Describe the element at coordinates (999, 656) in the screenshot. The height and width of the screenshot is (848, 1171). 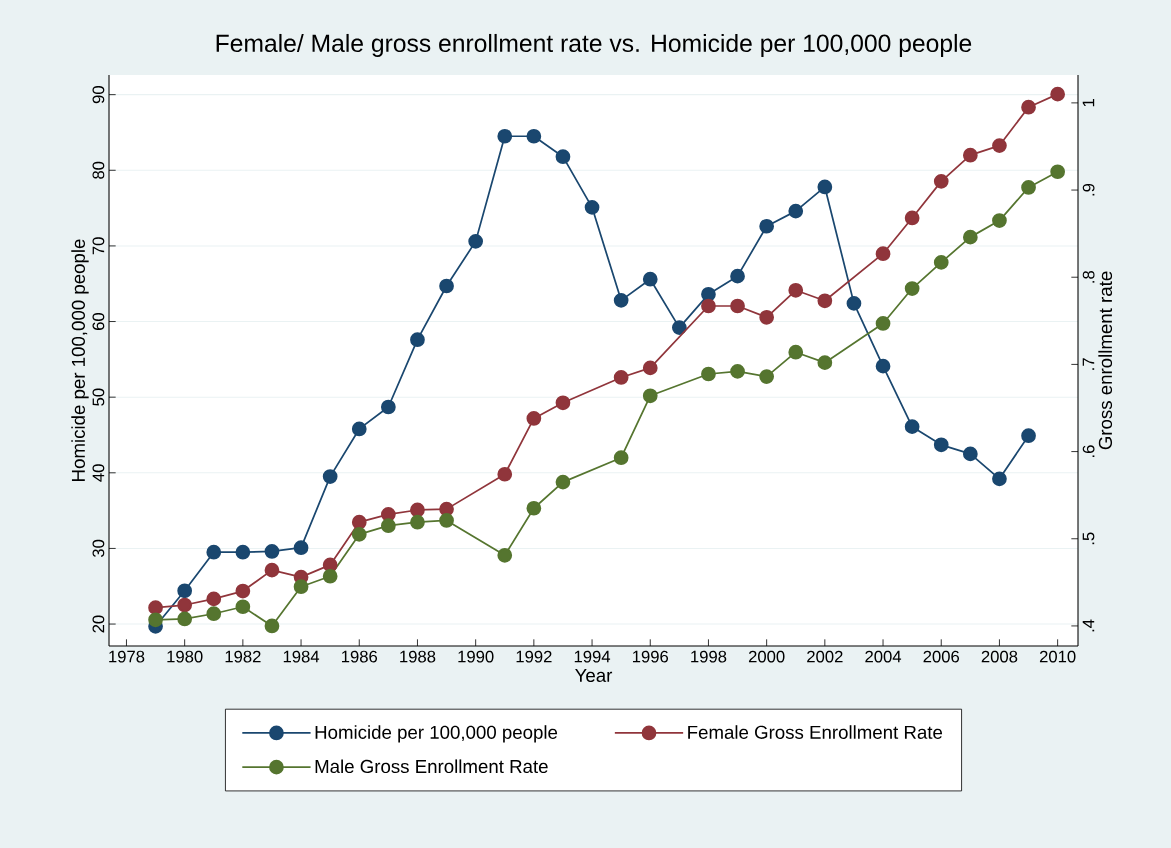
I see `x-tick-label: 2008` at that location.